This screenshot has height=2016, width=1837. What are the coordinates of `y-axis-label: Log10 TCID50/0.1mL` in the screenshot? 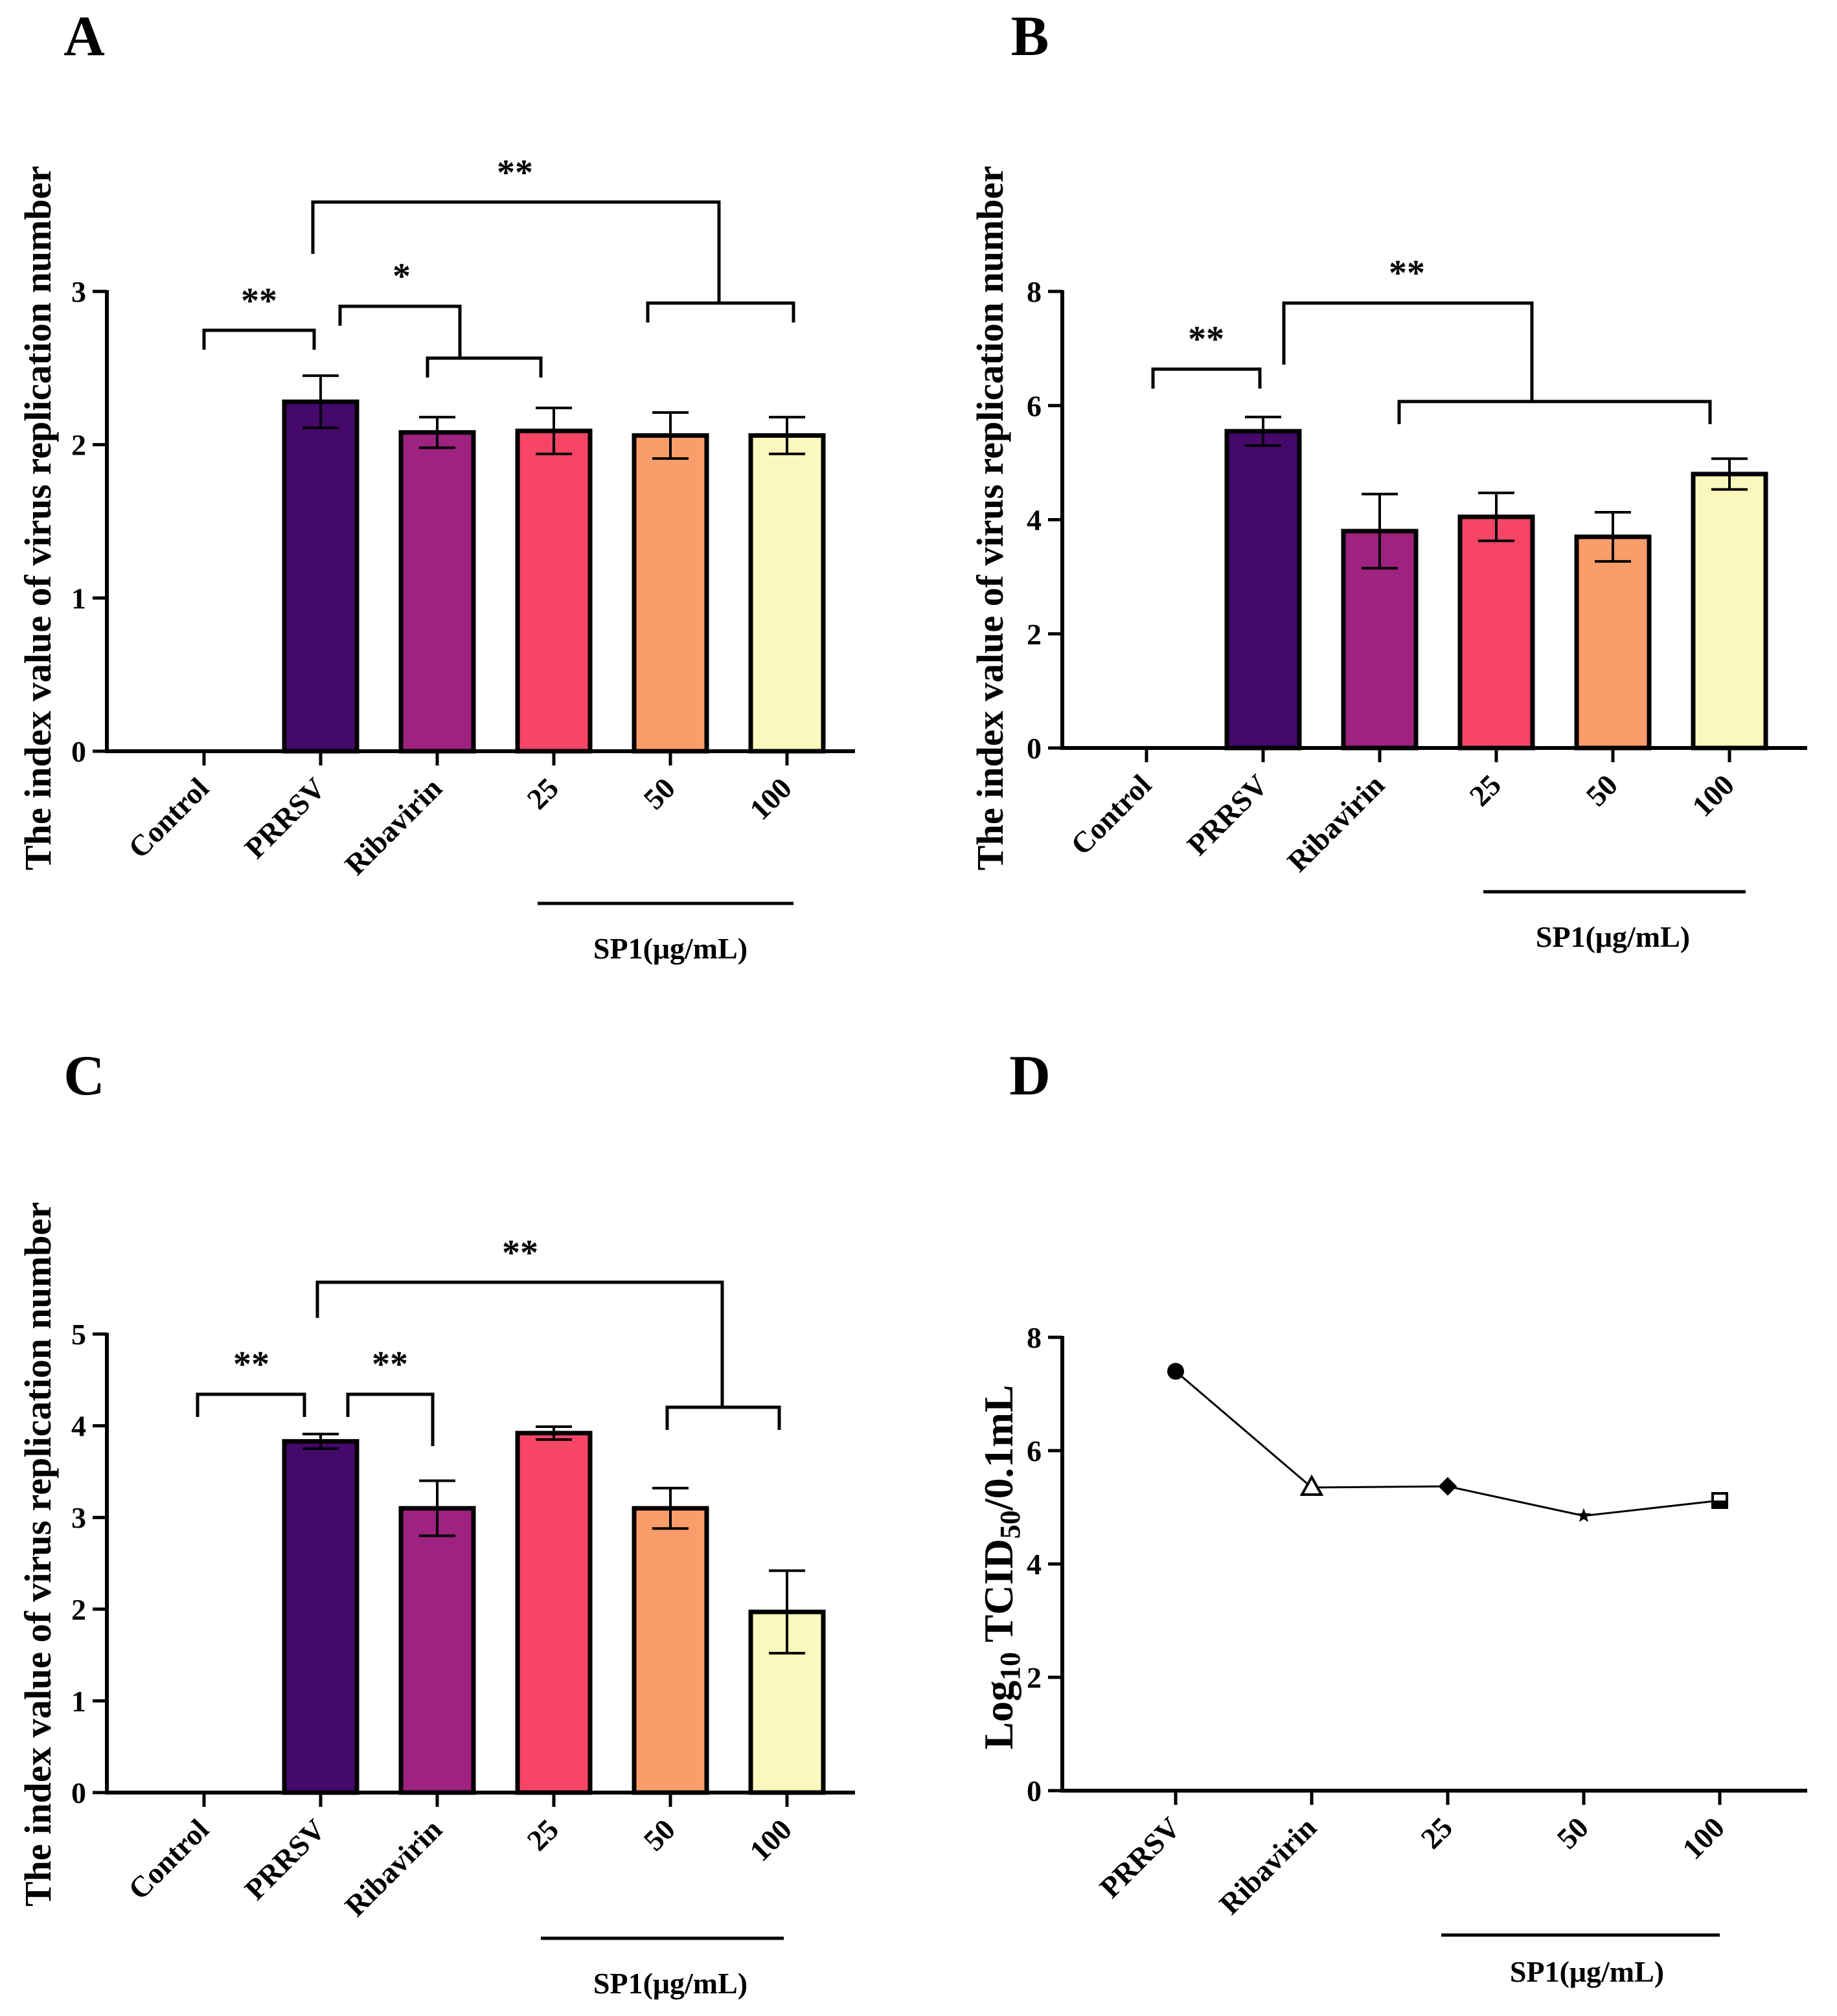 It's located at (1001, 1567).